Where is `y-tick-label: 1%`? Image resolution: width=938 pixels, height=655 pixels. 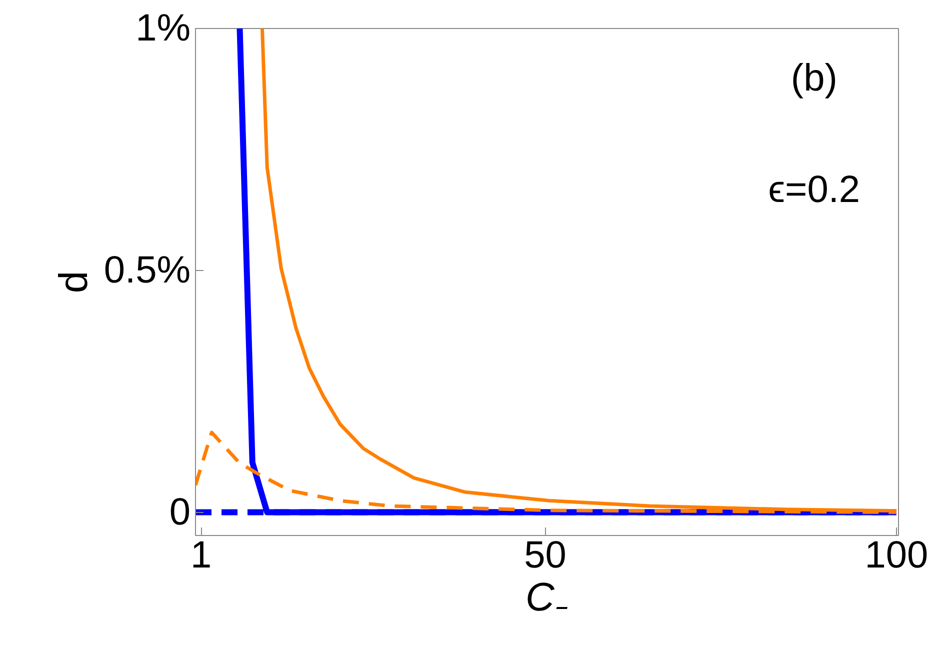 y-tick-label: 1% is located at coordinates (163, 29).